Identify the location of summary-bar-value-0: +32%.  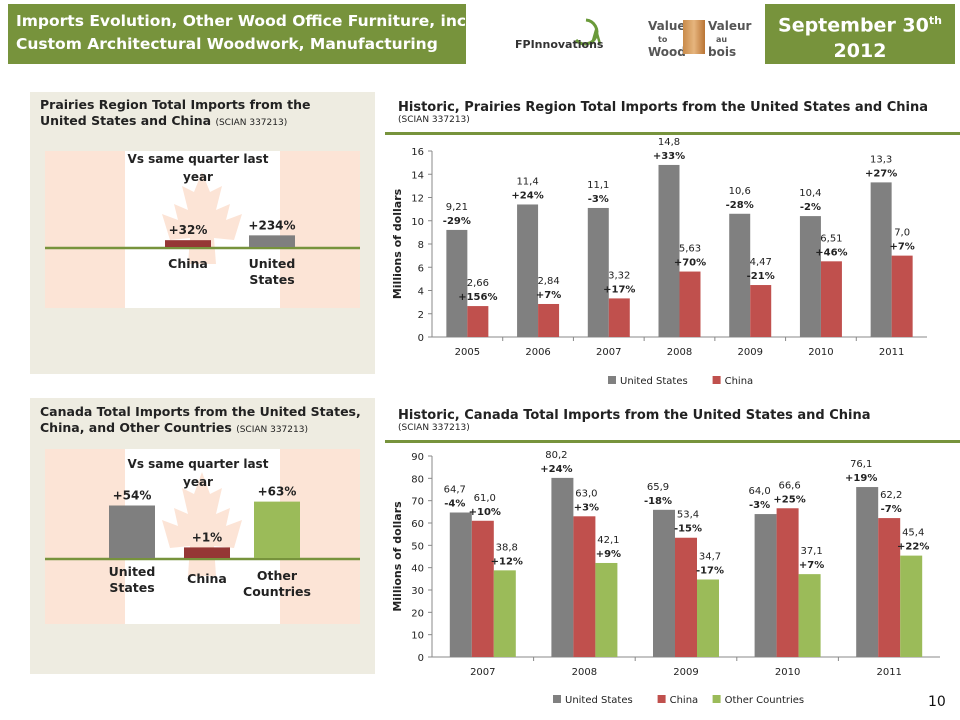
(188, 230).